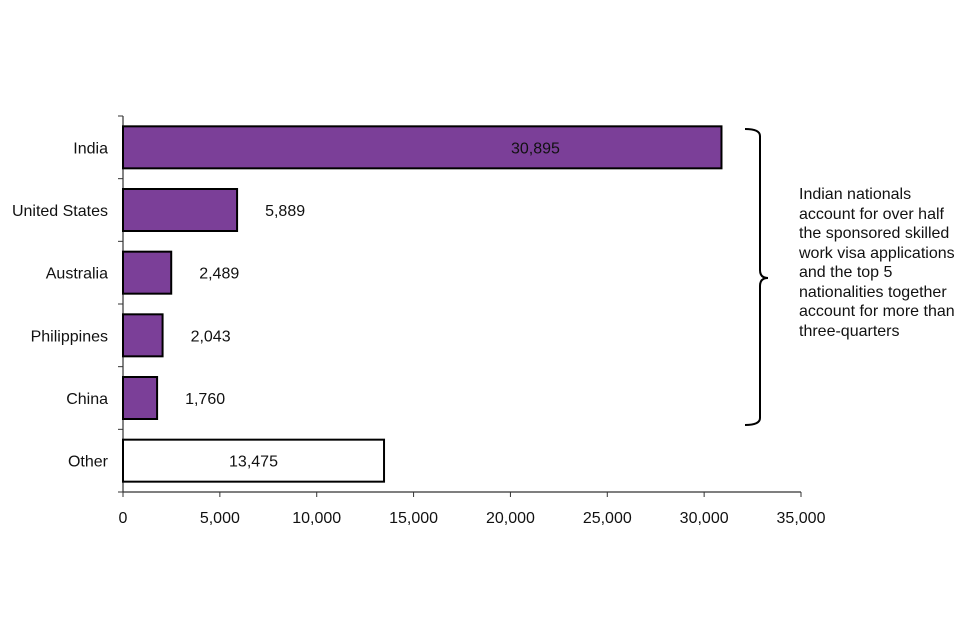 The image size is (960, 640). Describe the element at coordinates (219, 274) in the screenshot. I see `data-label: 2,489` at that location.